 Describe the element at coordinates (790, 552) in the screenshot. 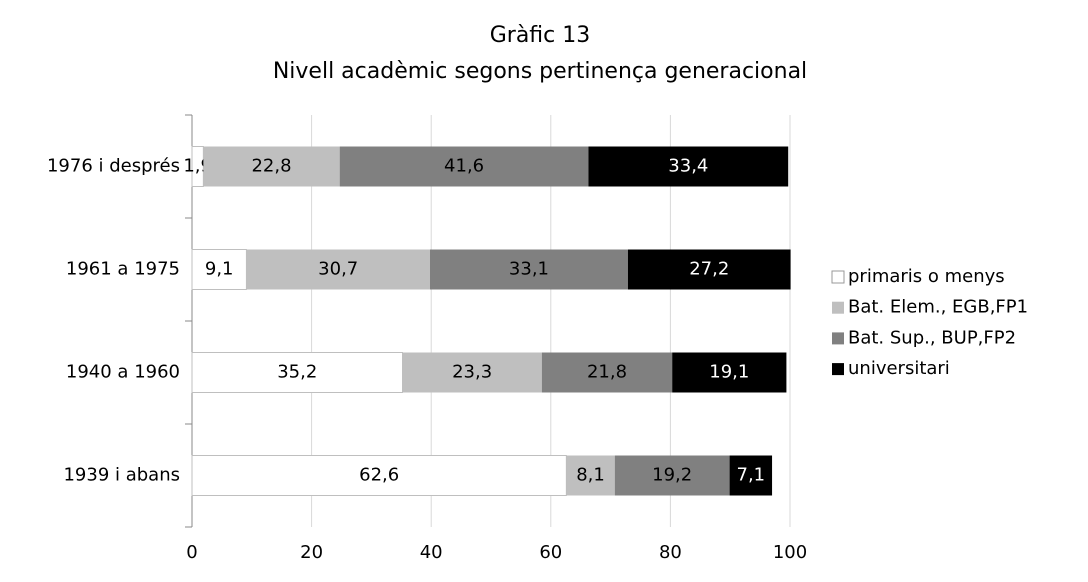

I see `x-tick-label: 100` at that location.